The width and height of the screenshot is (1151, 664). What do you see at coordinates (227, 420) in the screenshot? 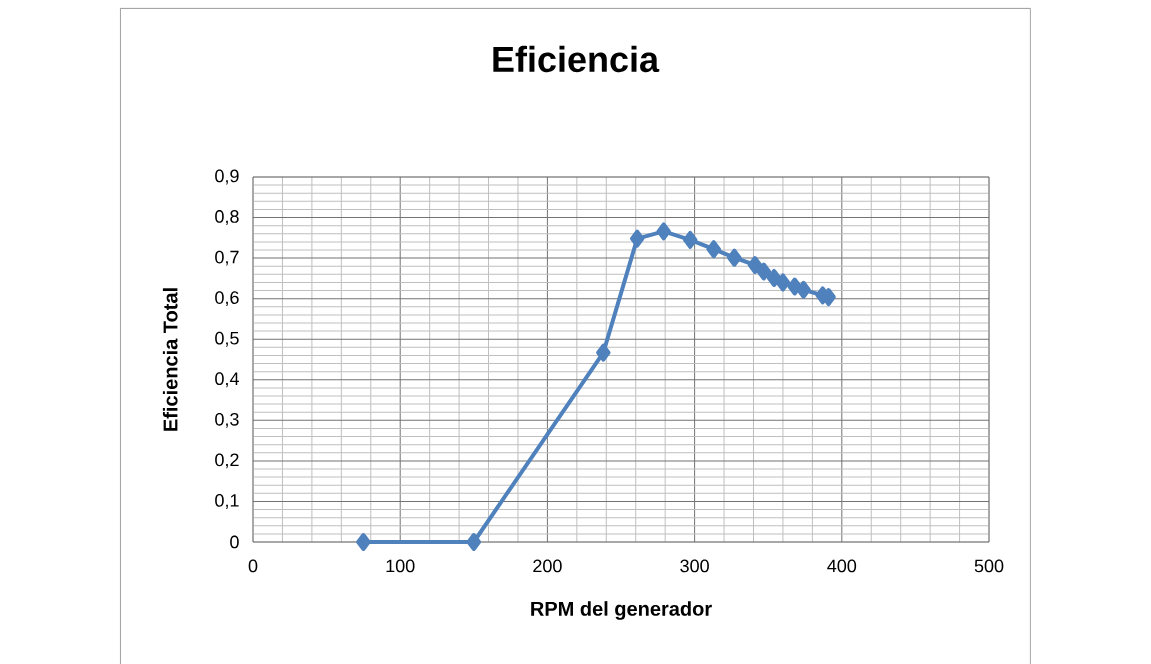
I see `y-tick-label: 0,3` at bounding box center [227, 420].